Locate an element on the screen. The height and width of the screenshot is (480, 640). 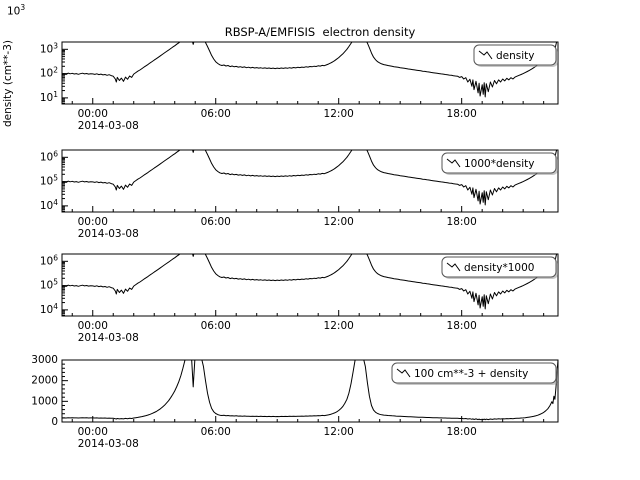
y-tick-label: 1000 is located at coordinates (44, 401).